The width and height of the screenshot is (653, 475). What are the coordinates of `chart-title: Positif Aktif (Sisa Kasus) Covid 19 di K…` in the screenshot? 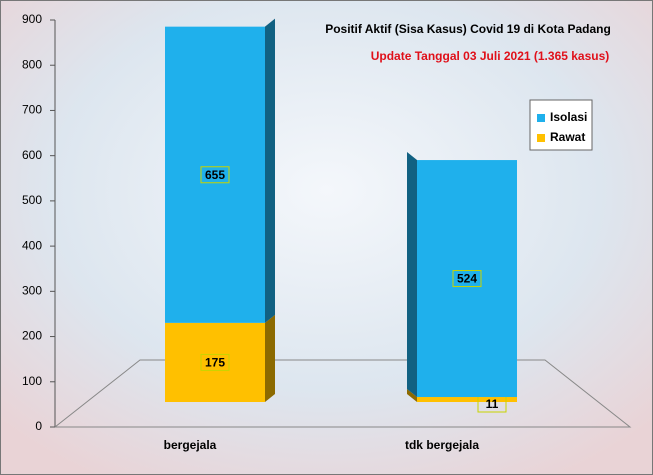 It's located at (468, 29).